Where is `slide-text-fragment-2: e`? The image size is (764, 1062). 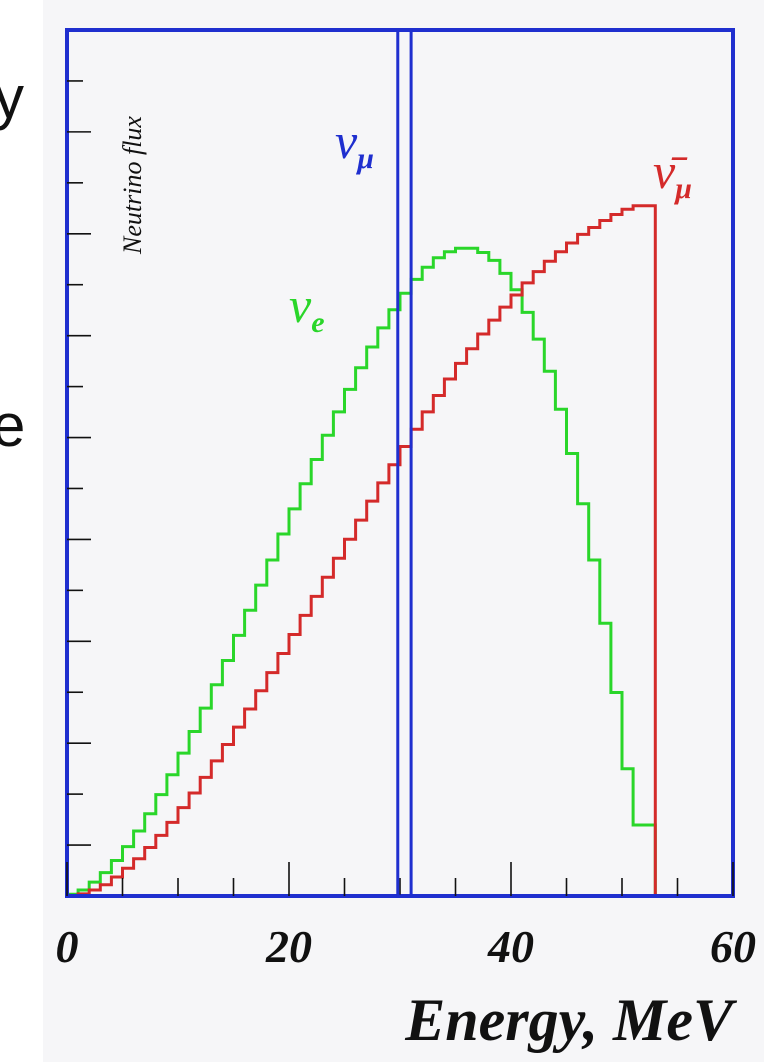
slide-text-fragment-2: e is located at coordinates (13, 425).